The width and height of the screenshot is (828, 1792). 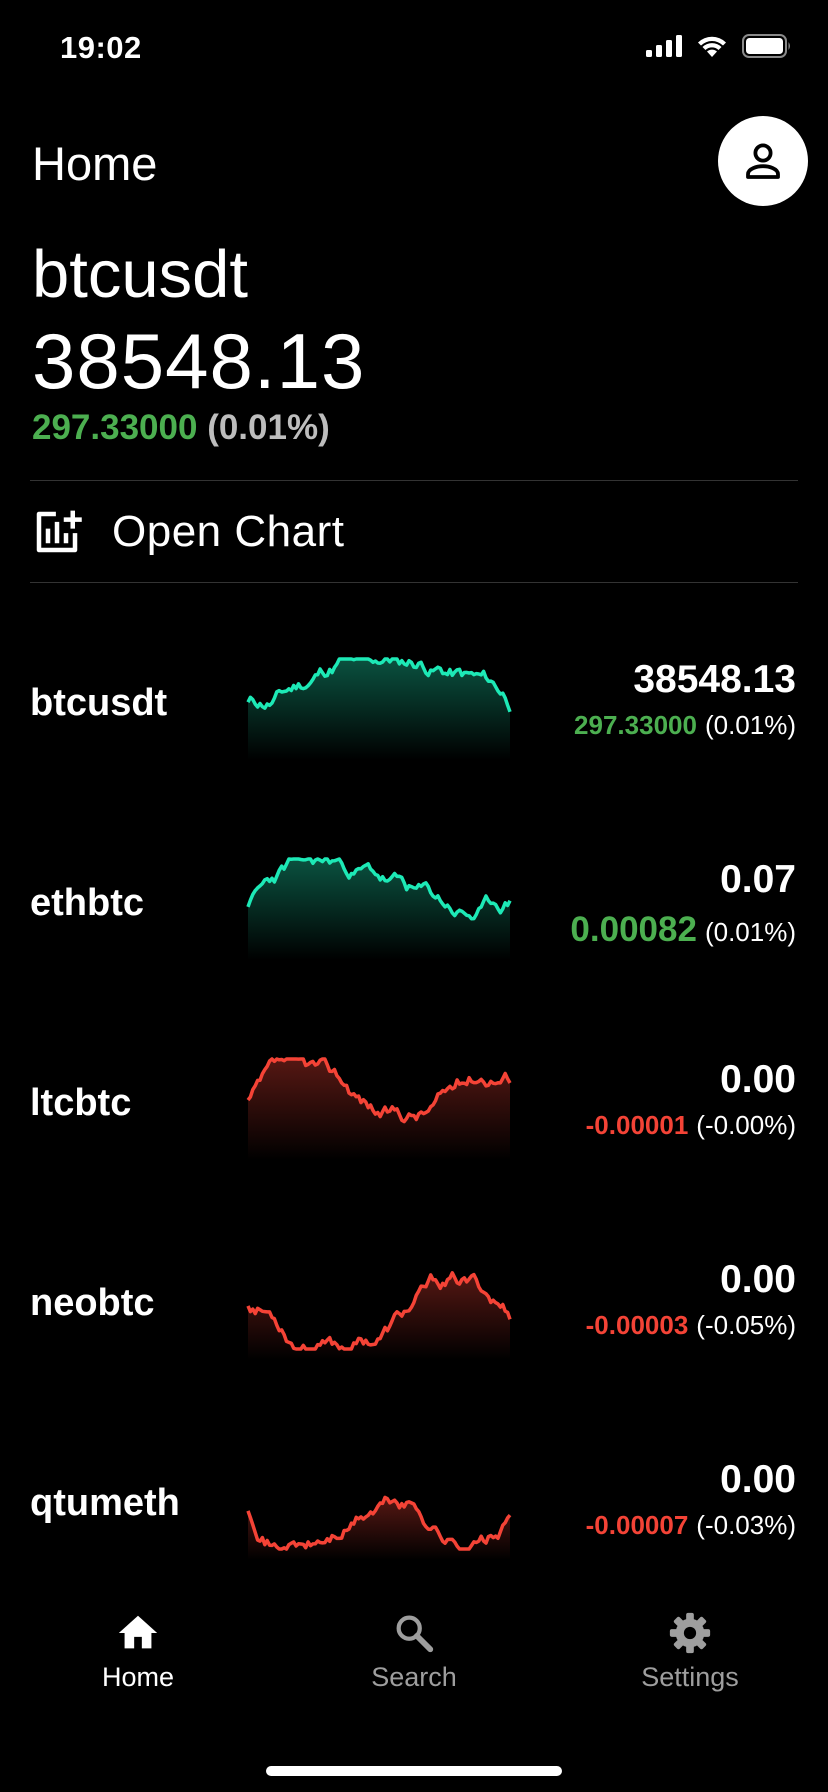 What do you see at coordinates (87, 903) in the screenshot?
I see `ticker-symbol: ethbtc` at bounding box center [87, 903].